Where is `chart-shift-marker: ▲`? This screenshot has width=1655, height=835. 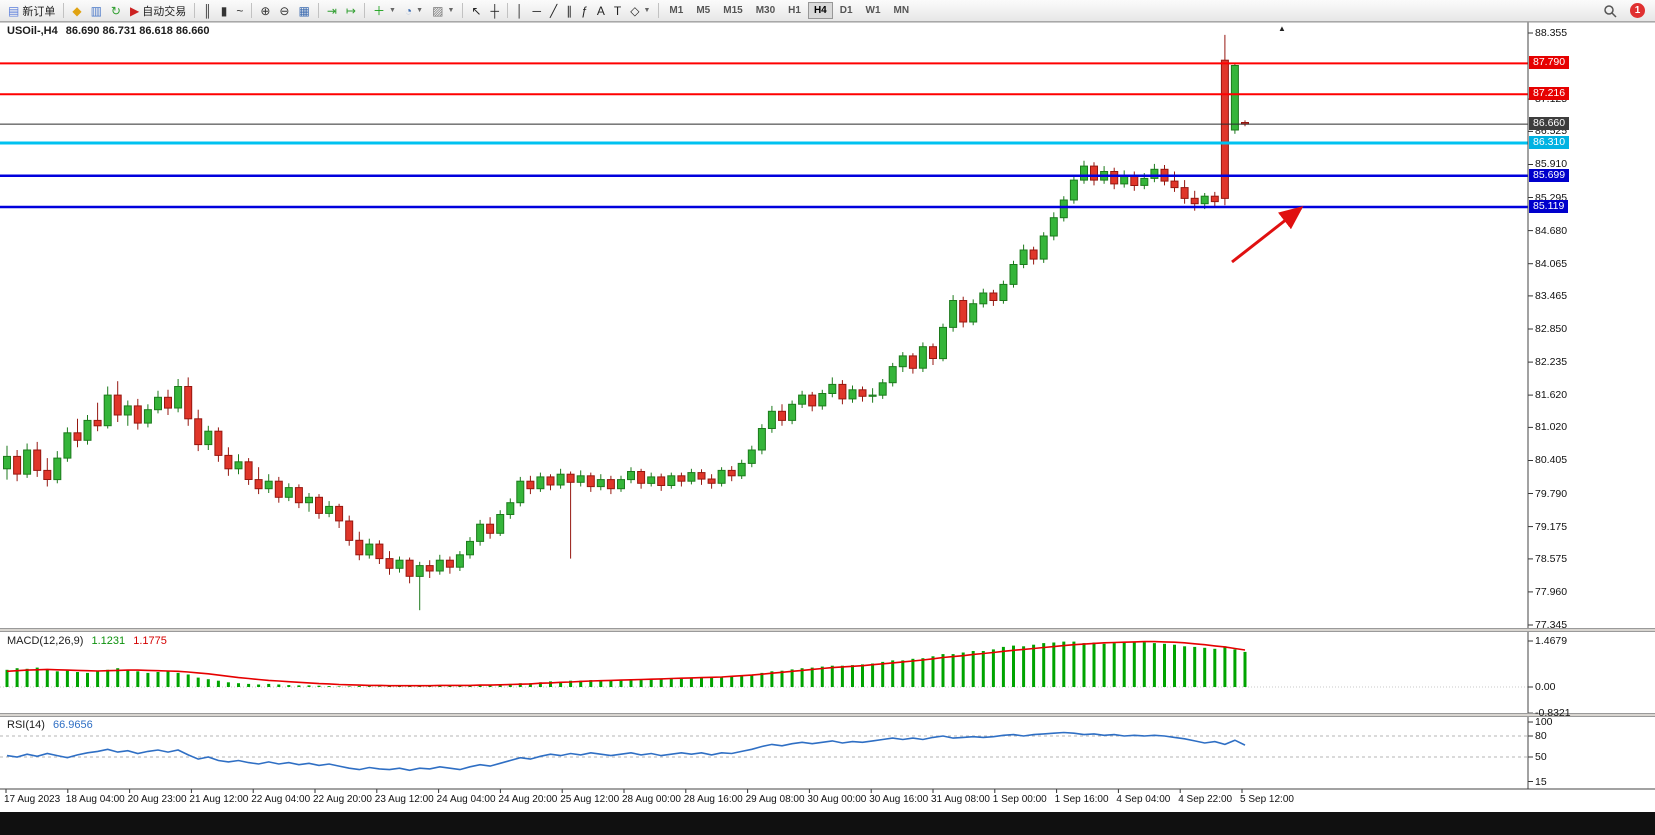 chart-shift-marker: ▲ is located at coordinates (1282, 28).